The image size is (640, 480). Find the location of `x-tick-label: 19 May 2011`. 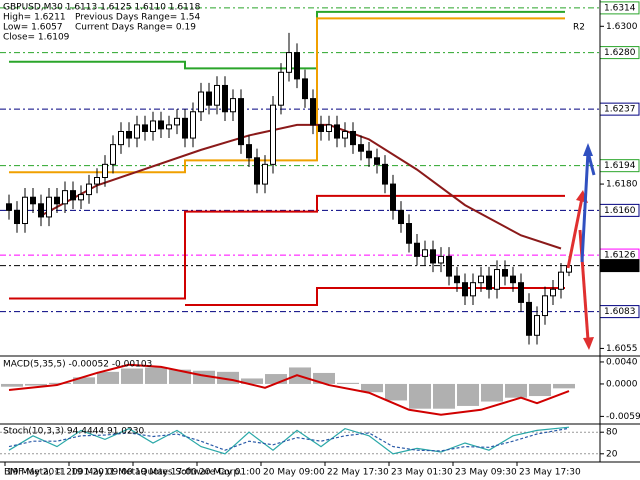

x-tick-label: 19 May 2011 is located at coordinates (36, 473).